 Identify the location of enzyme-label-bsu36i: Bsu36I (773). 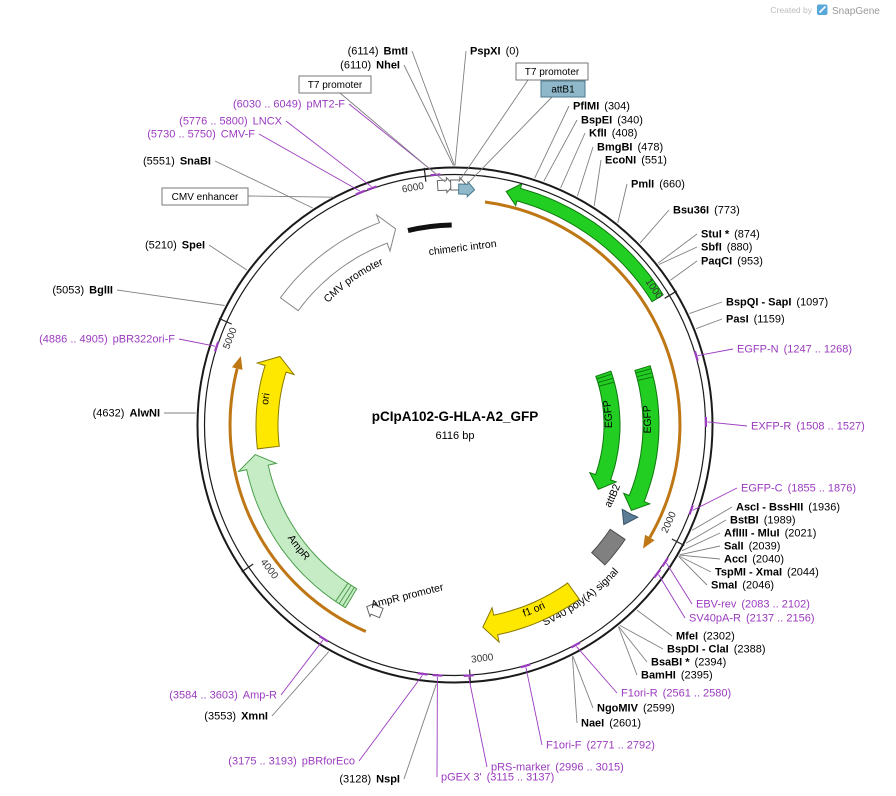
(706, 211).